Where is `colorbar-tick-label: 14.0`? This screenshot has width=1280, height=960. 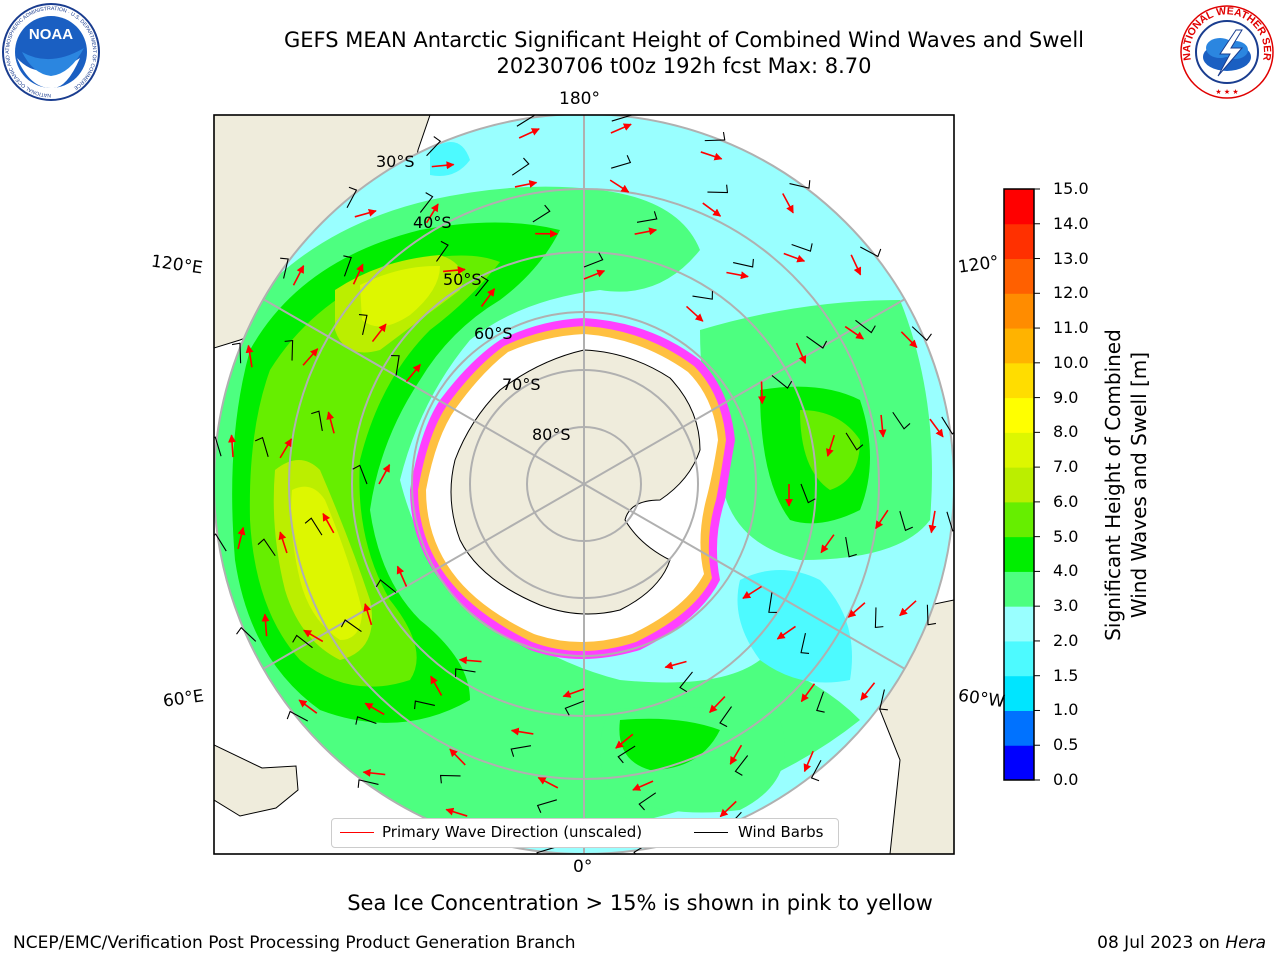
colorbar-tick-label: 14.0 is located at coordinates (1071, 223).